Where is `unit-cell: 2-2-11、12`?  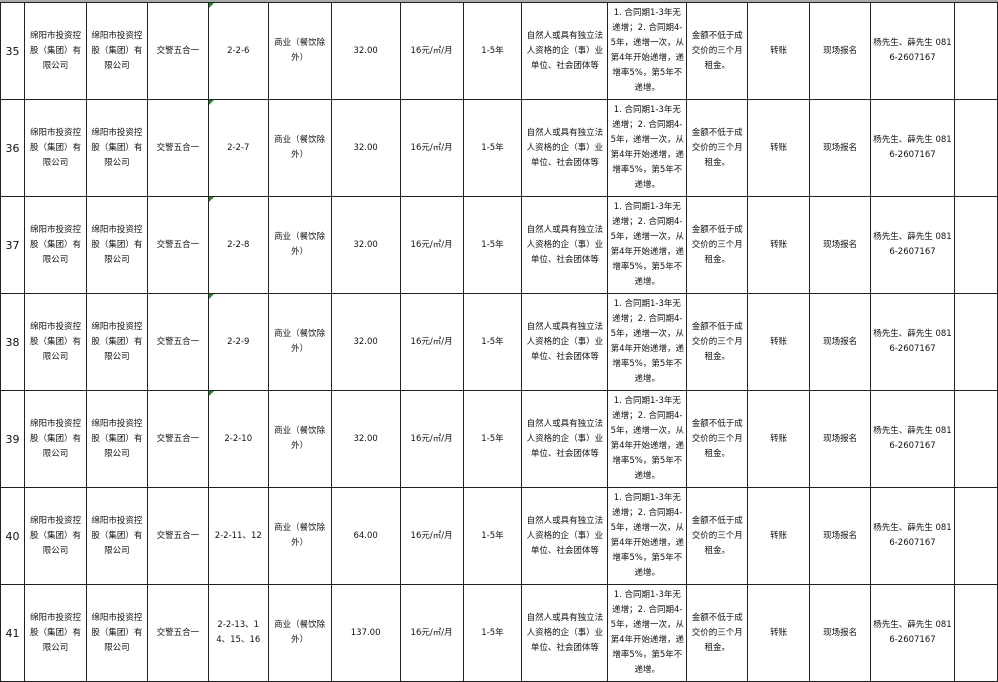
unit-cell: 2-2-11、12 is located at coordinates (238, 536).